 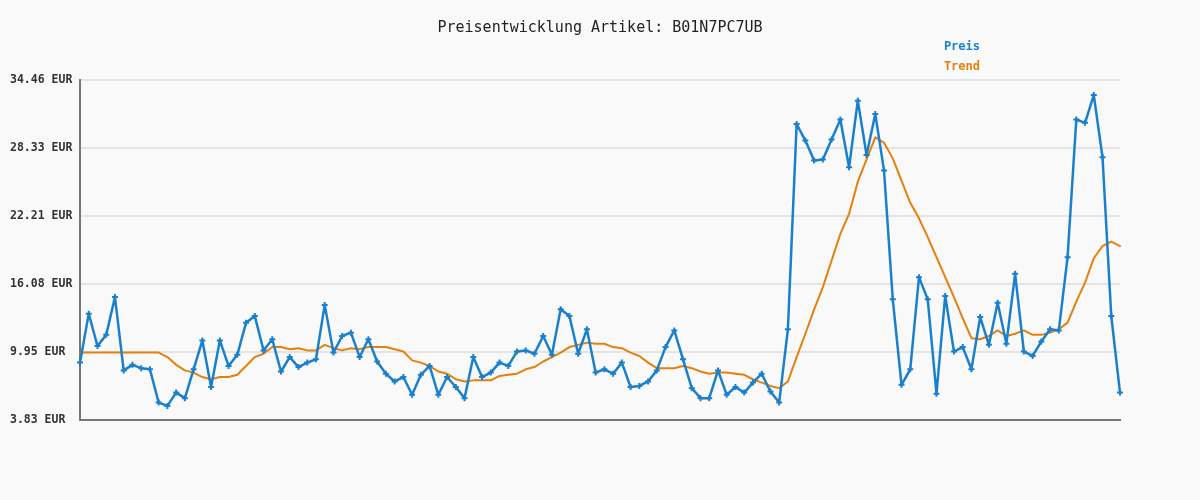 What do you see at coordinates (41, 78) in the screenshot?
I see `y-tick-label: 34.46 EUR` at bounding box center [41, 78].